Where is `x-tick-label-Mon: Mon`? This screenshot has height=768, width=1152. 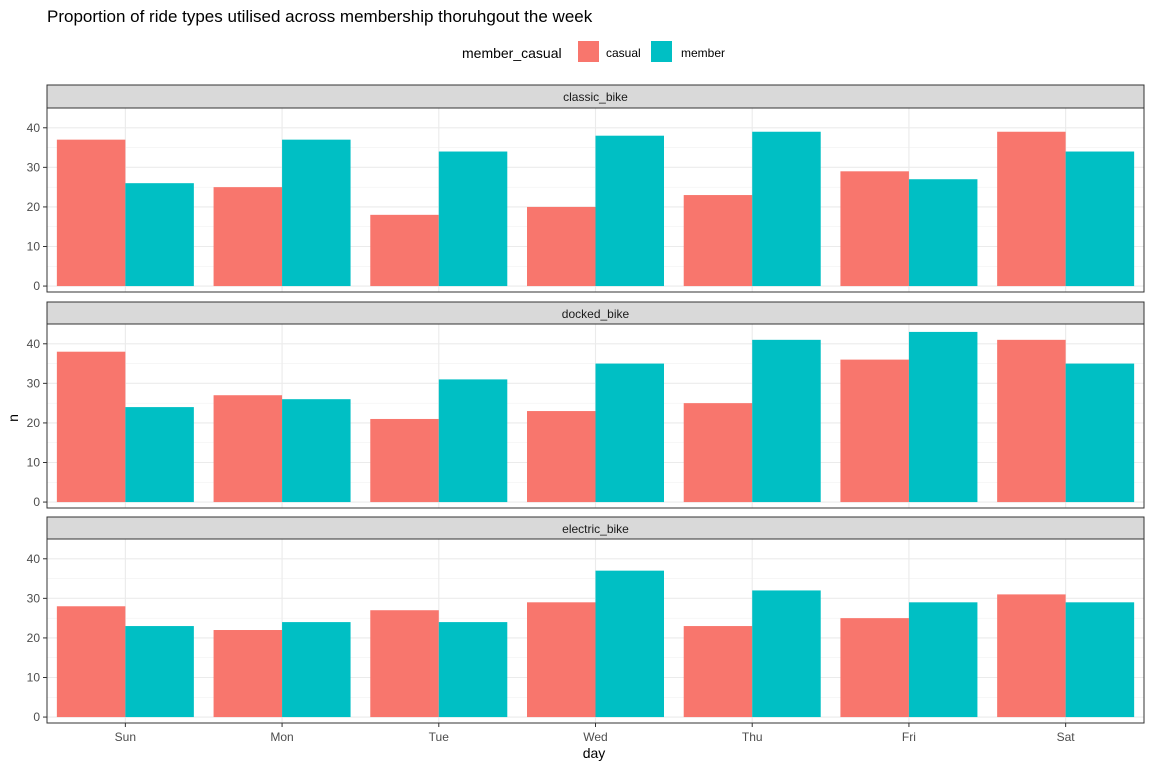 x-tick-label-Mon: Mon is located at coordinates (281, 737).